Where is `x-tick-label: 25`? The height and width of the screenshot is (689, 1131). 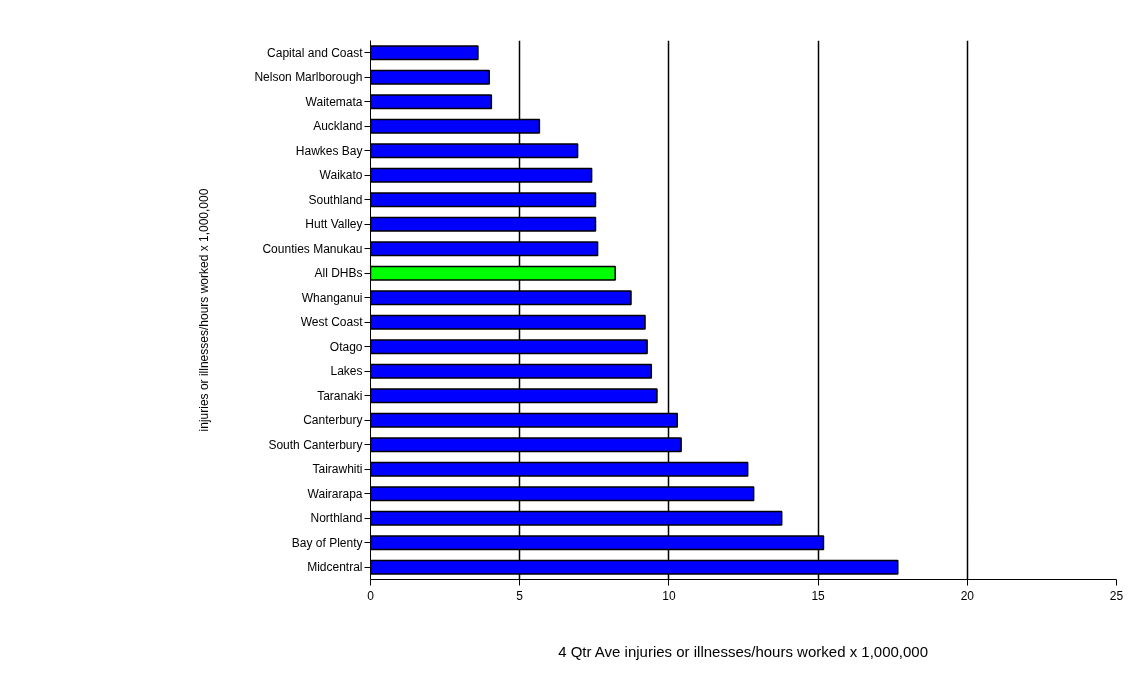
x-tick-label: 25 is located at coordinates (1116, 595).